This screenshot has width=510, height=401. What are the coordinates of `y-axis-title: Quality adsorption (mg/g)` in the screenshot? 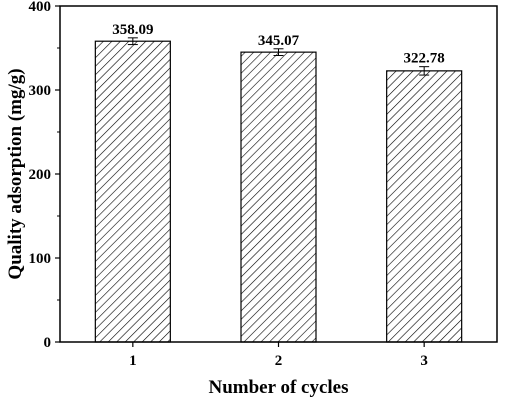 It's located at (15, 173).